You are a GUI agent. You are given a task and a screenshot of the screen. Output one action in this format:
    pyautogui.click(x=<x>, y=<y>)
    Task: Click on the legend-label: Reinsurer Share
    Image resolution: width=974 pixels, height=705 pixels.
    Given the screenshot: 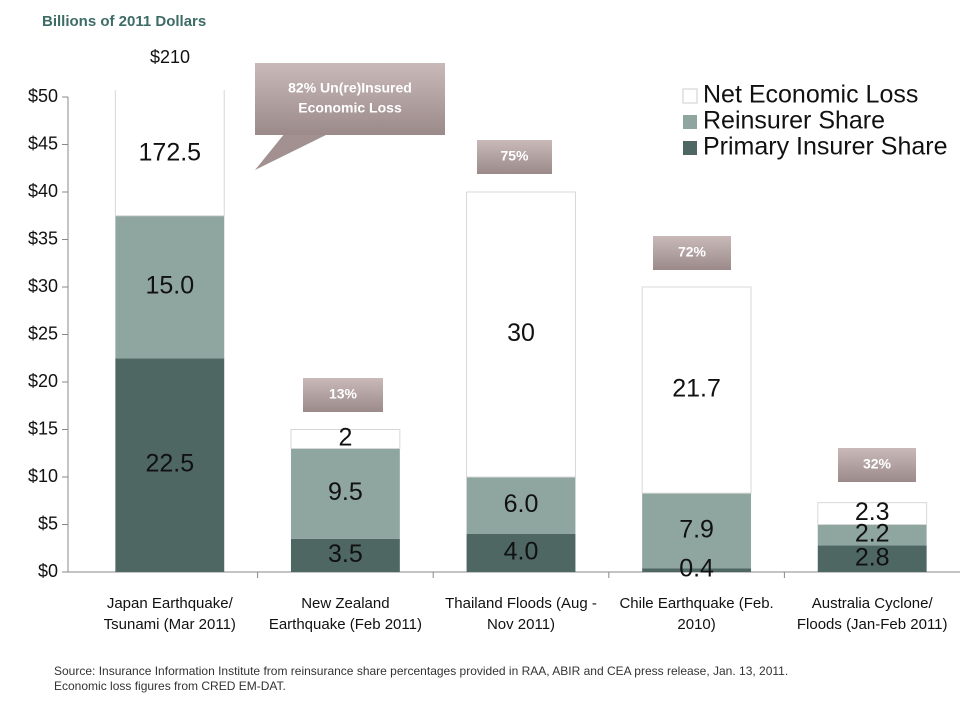 What is the action you would take?
    pyautogui.click(x=794, y=121)
    